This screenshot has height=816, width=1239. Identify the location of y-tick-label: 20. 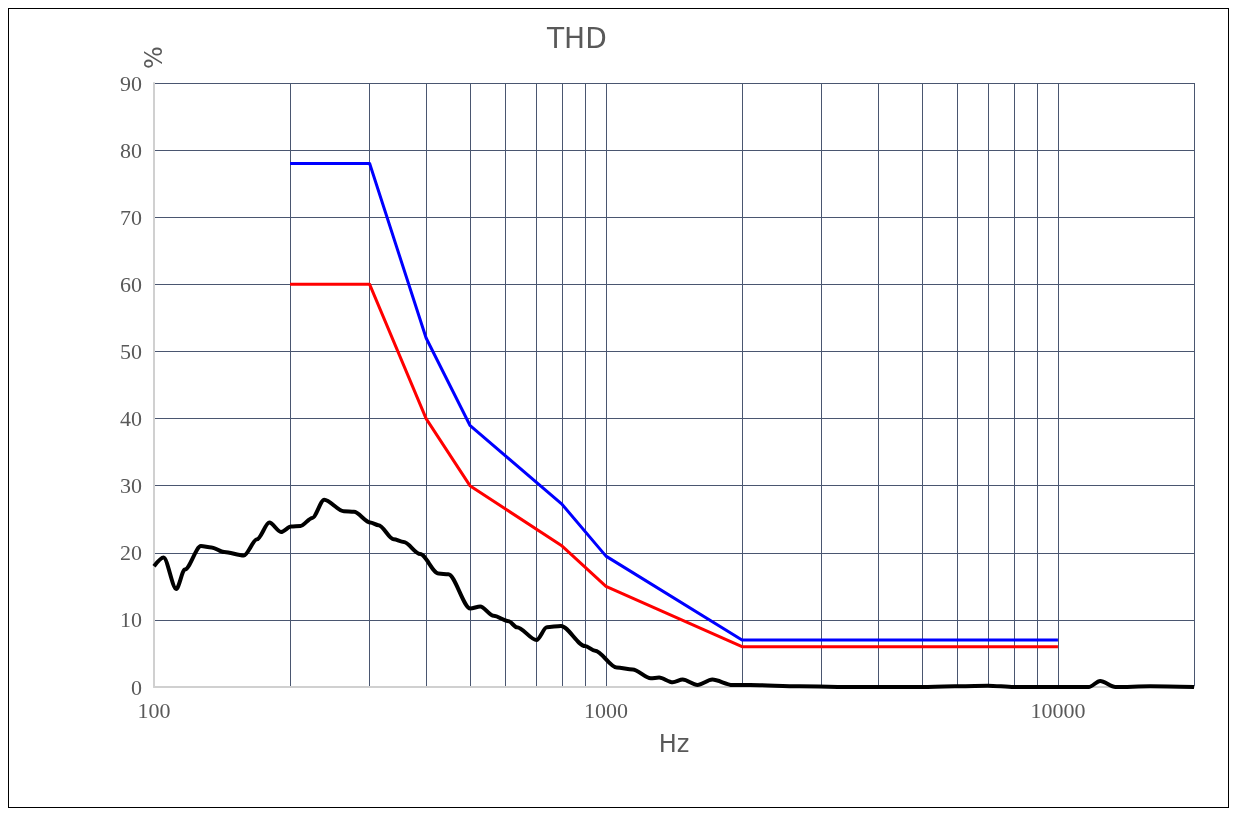
(131, 553).